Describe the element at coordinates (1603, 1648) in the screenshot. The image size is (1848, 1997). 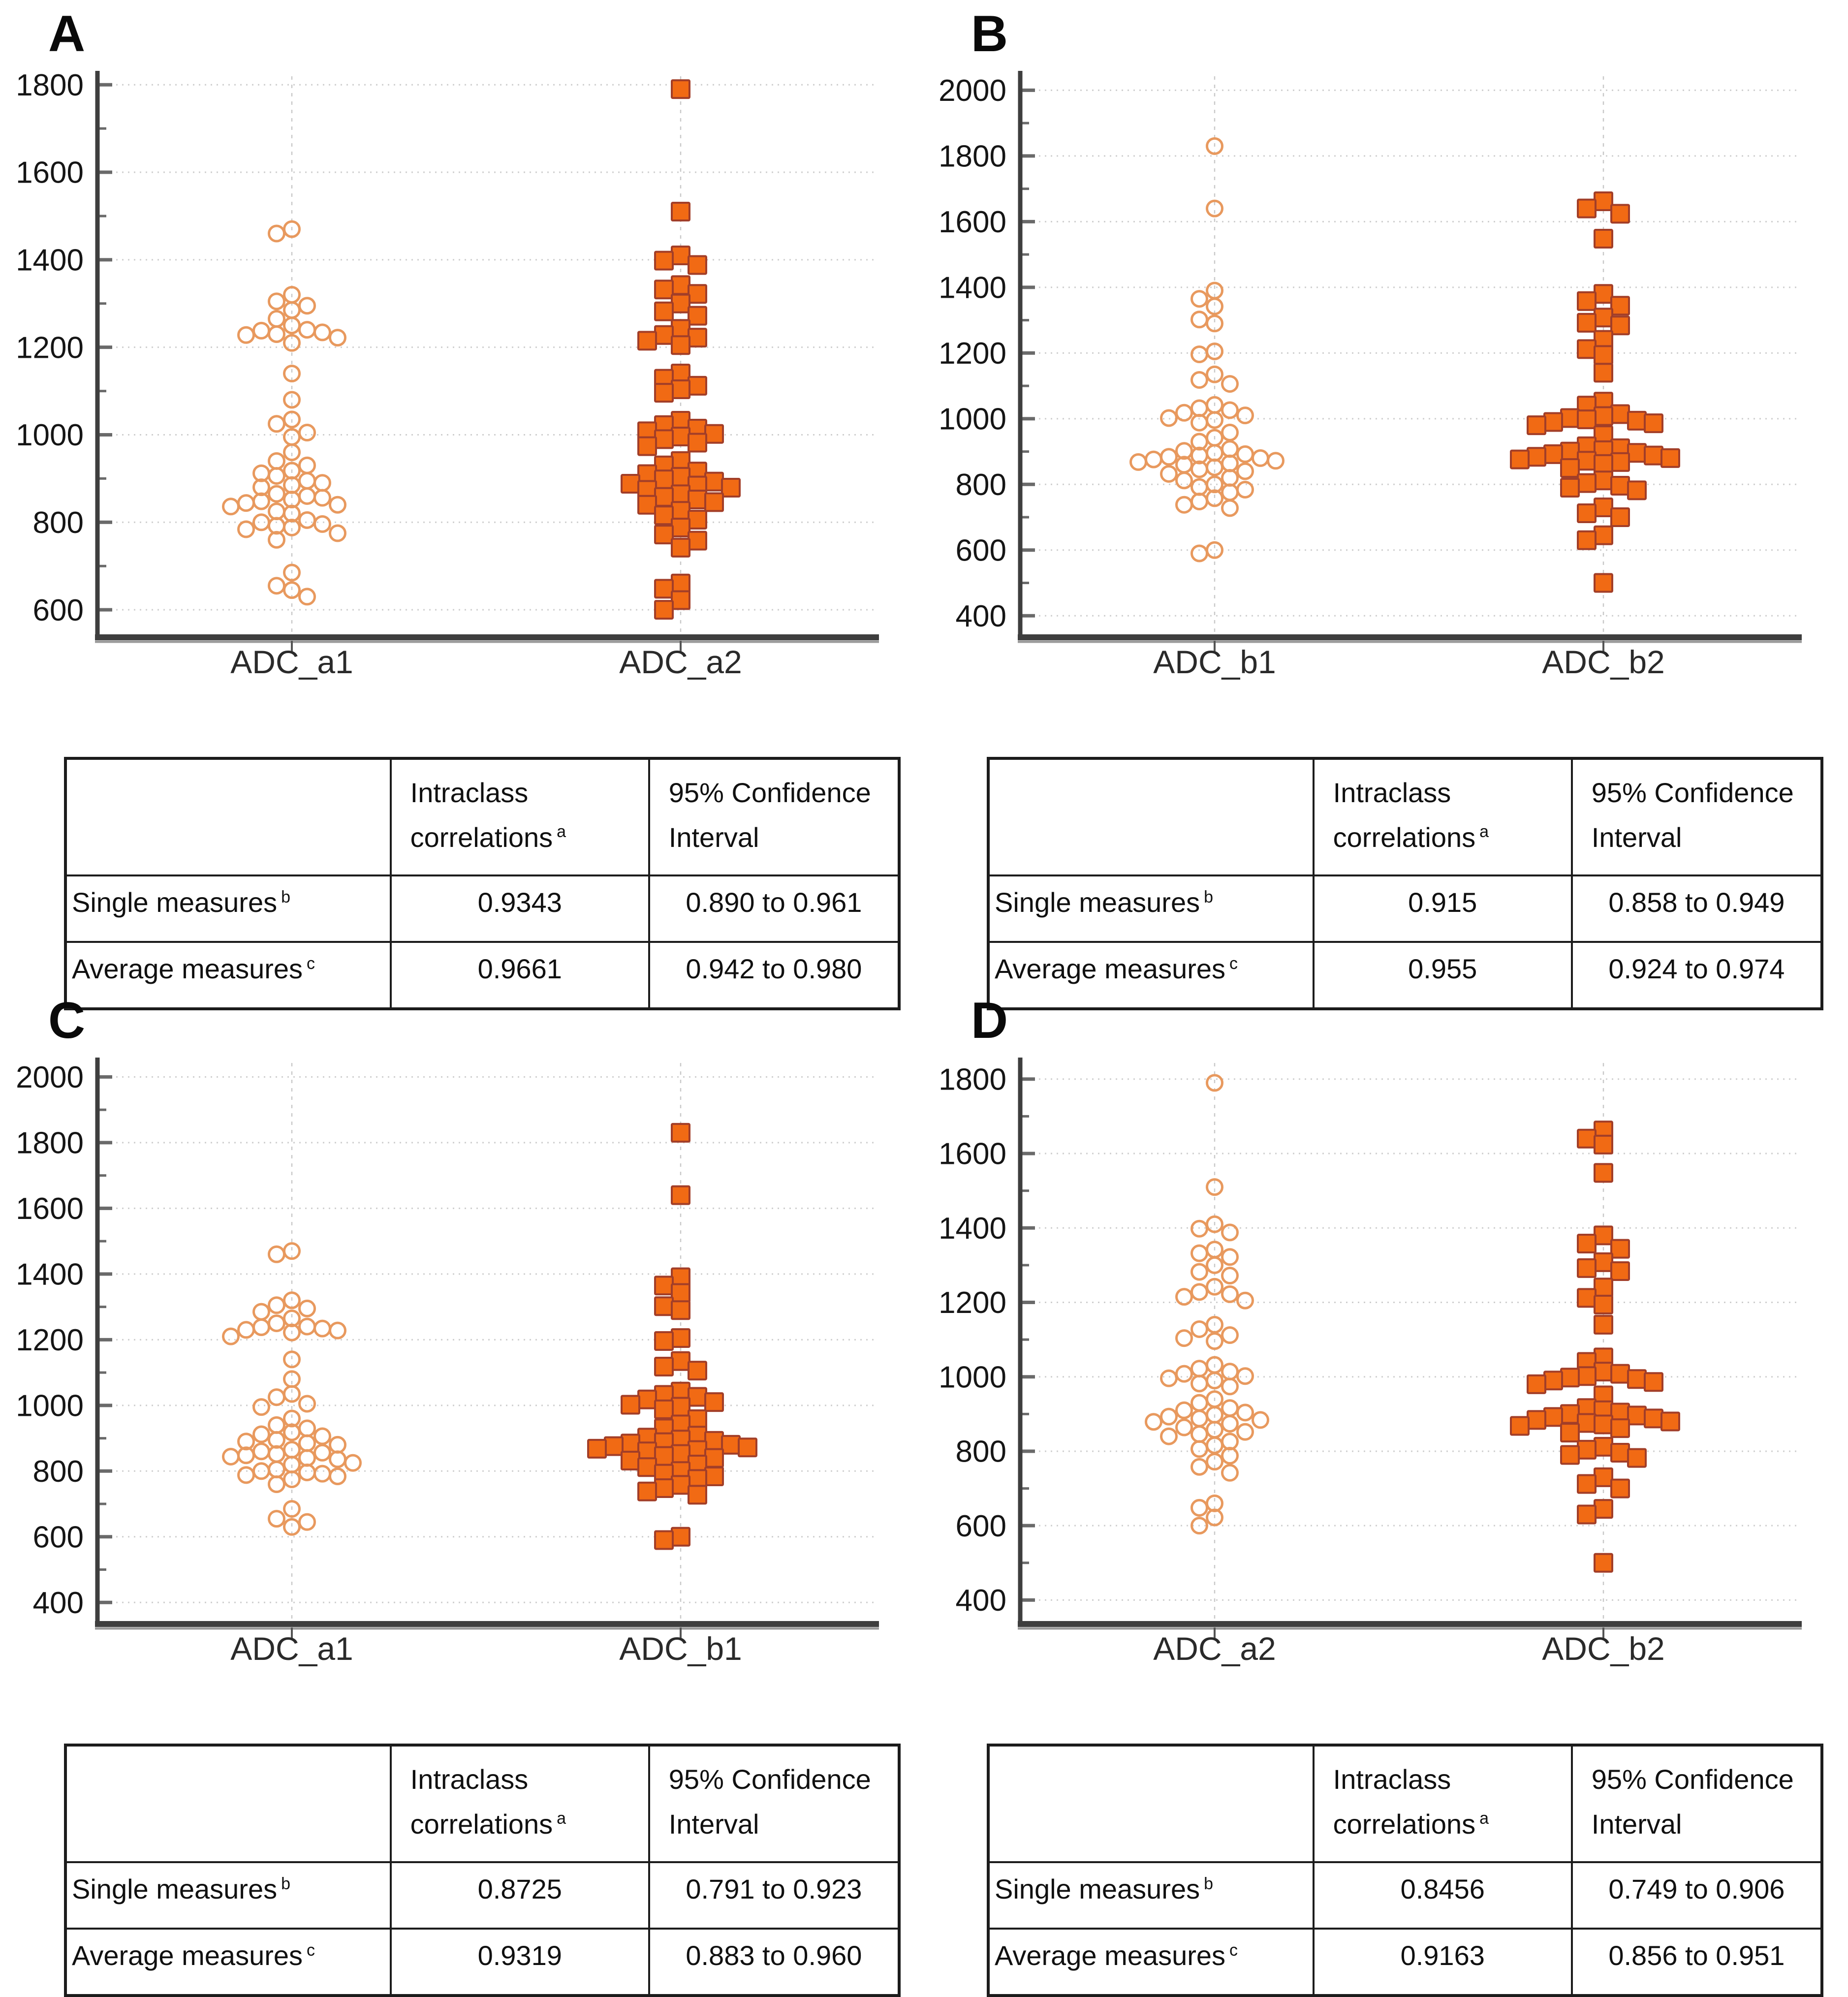
I see `category-label: ADC_b2` at that location.